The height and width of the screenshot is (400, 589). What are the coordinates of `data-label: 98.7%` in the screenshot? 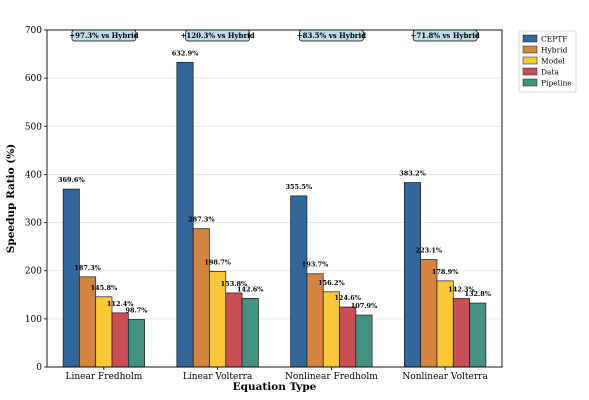 It's located at (136, 310).